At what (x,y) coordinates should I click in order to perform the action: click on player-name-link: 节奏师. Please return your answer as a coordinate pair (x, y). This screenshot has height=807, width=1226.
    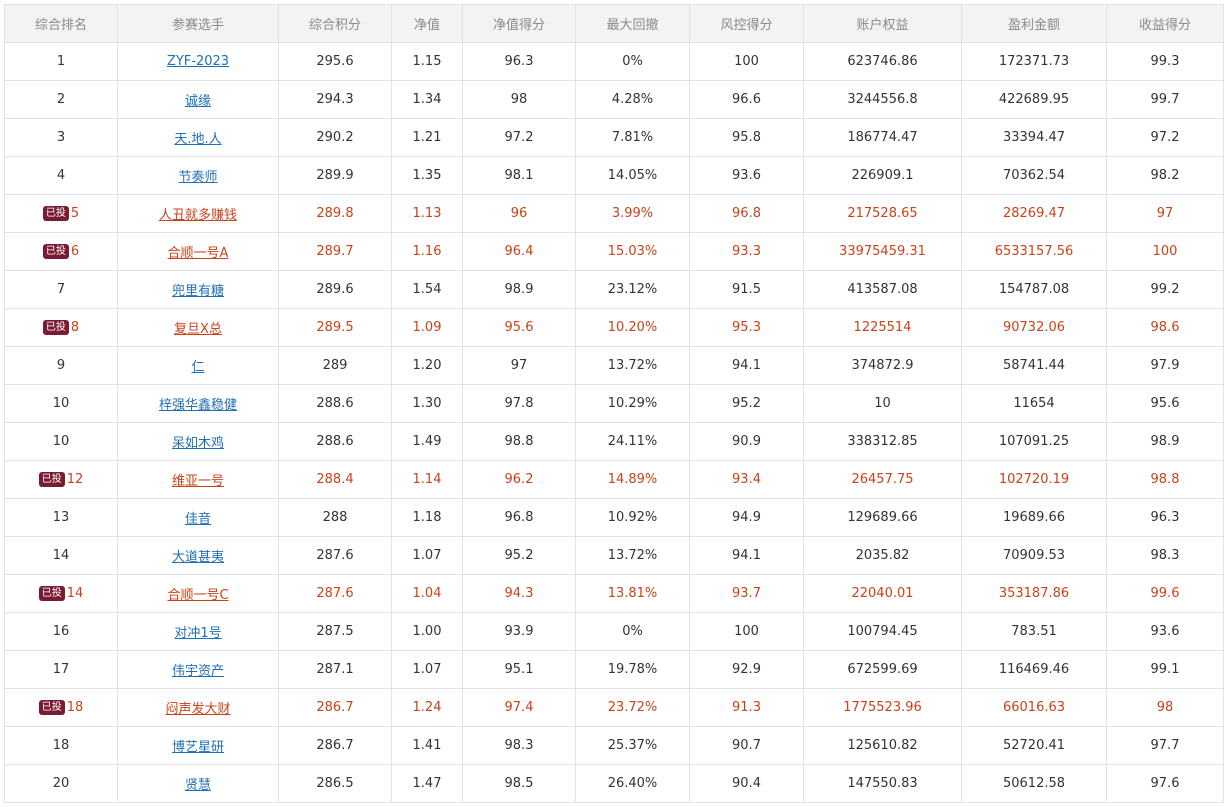
    Looking at the image, I should click on (198, 177).